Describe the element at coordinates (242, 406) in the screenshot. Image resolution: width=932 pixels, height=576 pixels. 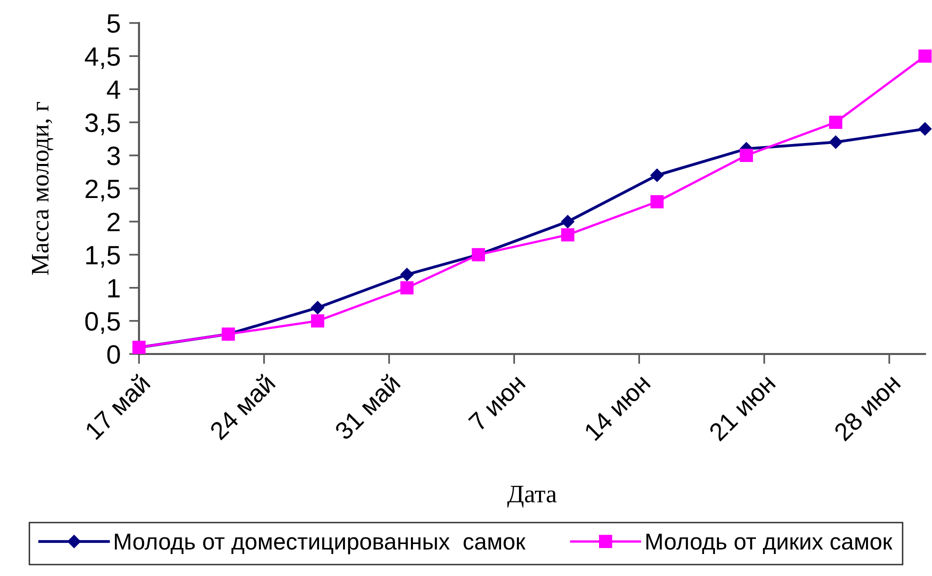
I see `x-tick-label: 24 май` at that location.